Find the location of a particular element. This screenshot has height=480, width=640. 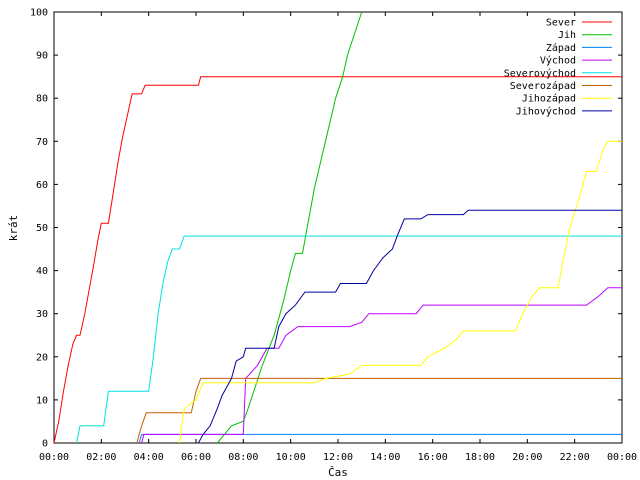

x-tick-label: 16:00 is located at coordinates (433, 457).